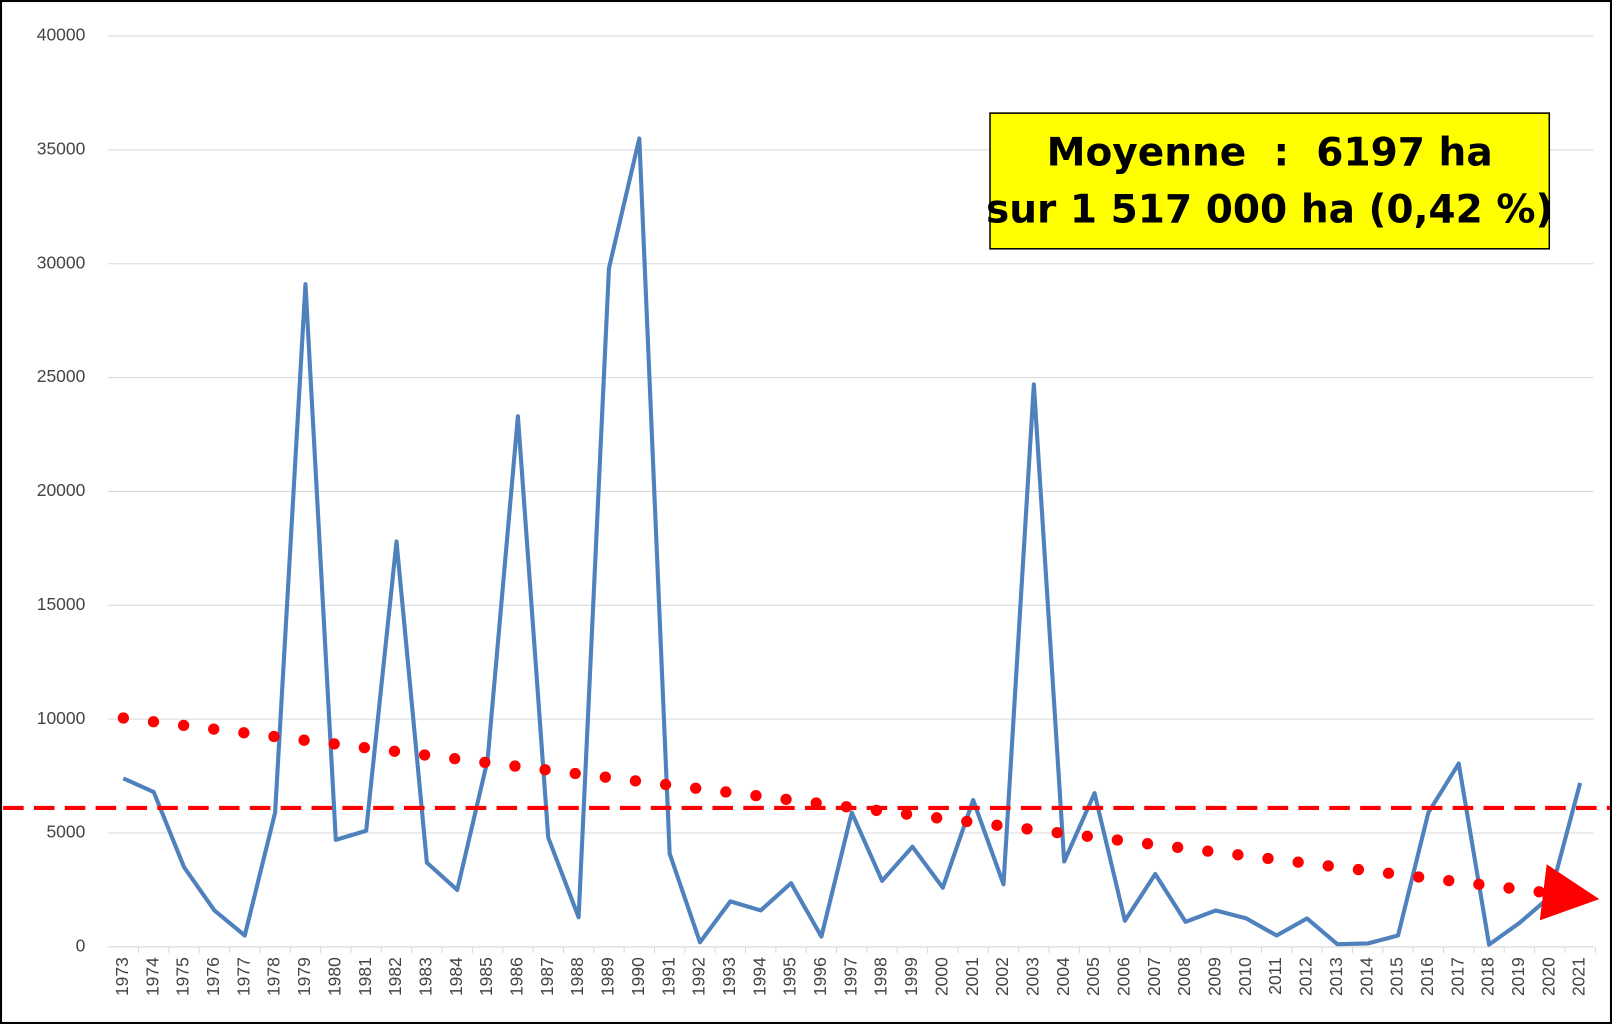 The width and height of the screenshot is (1612, 1024). I want to click on x-tick-label: 1983, so click(425, 976).